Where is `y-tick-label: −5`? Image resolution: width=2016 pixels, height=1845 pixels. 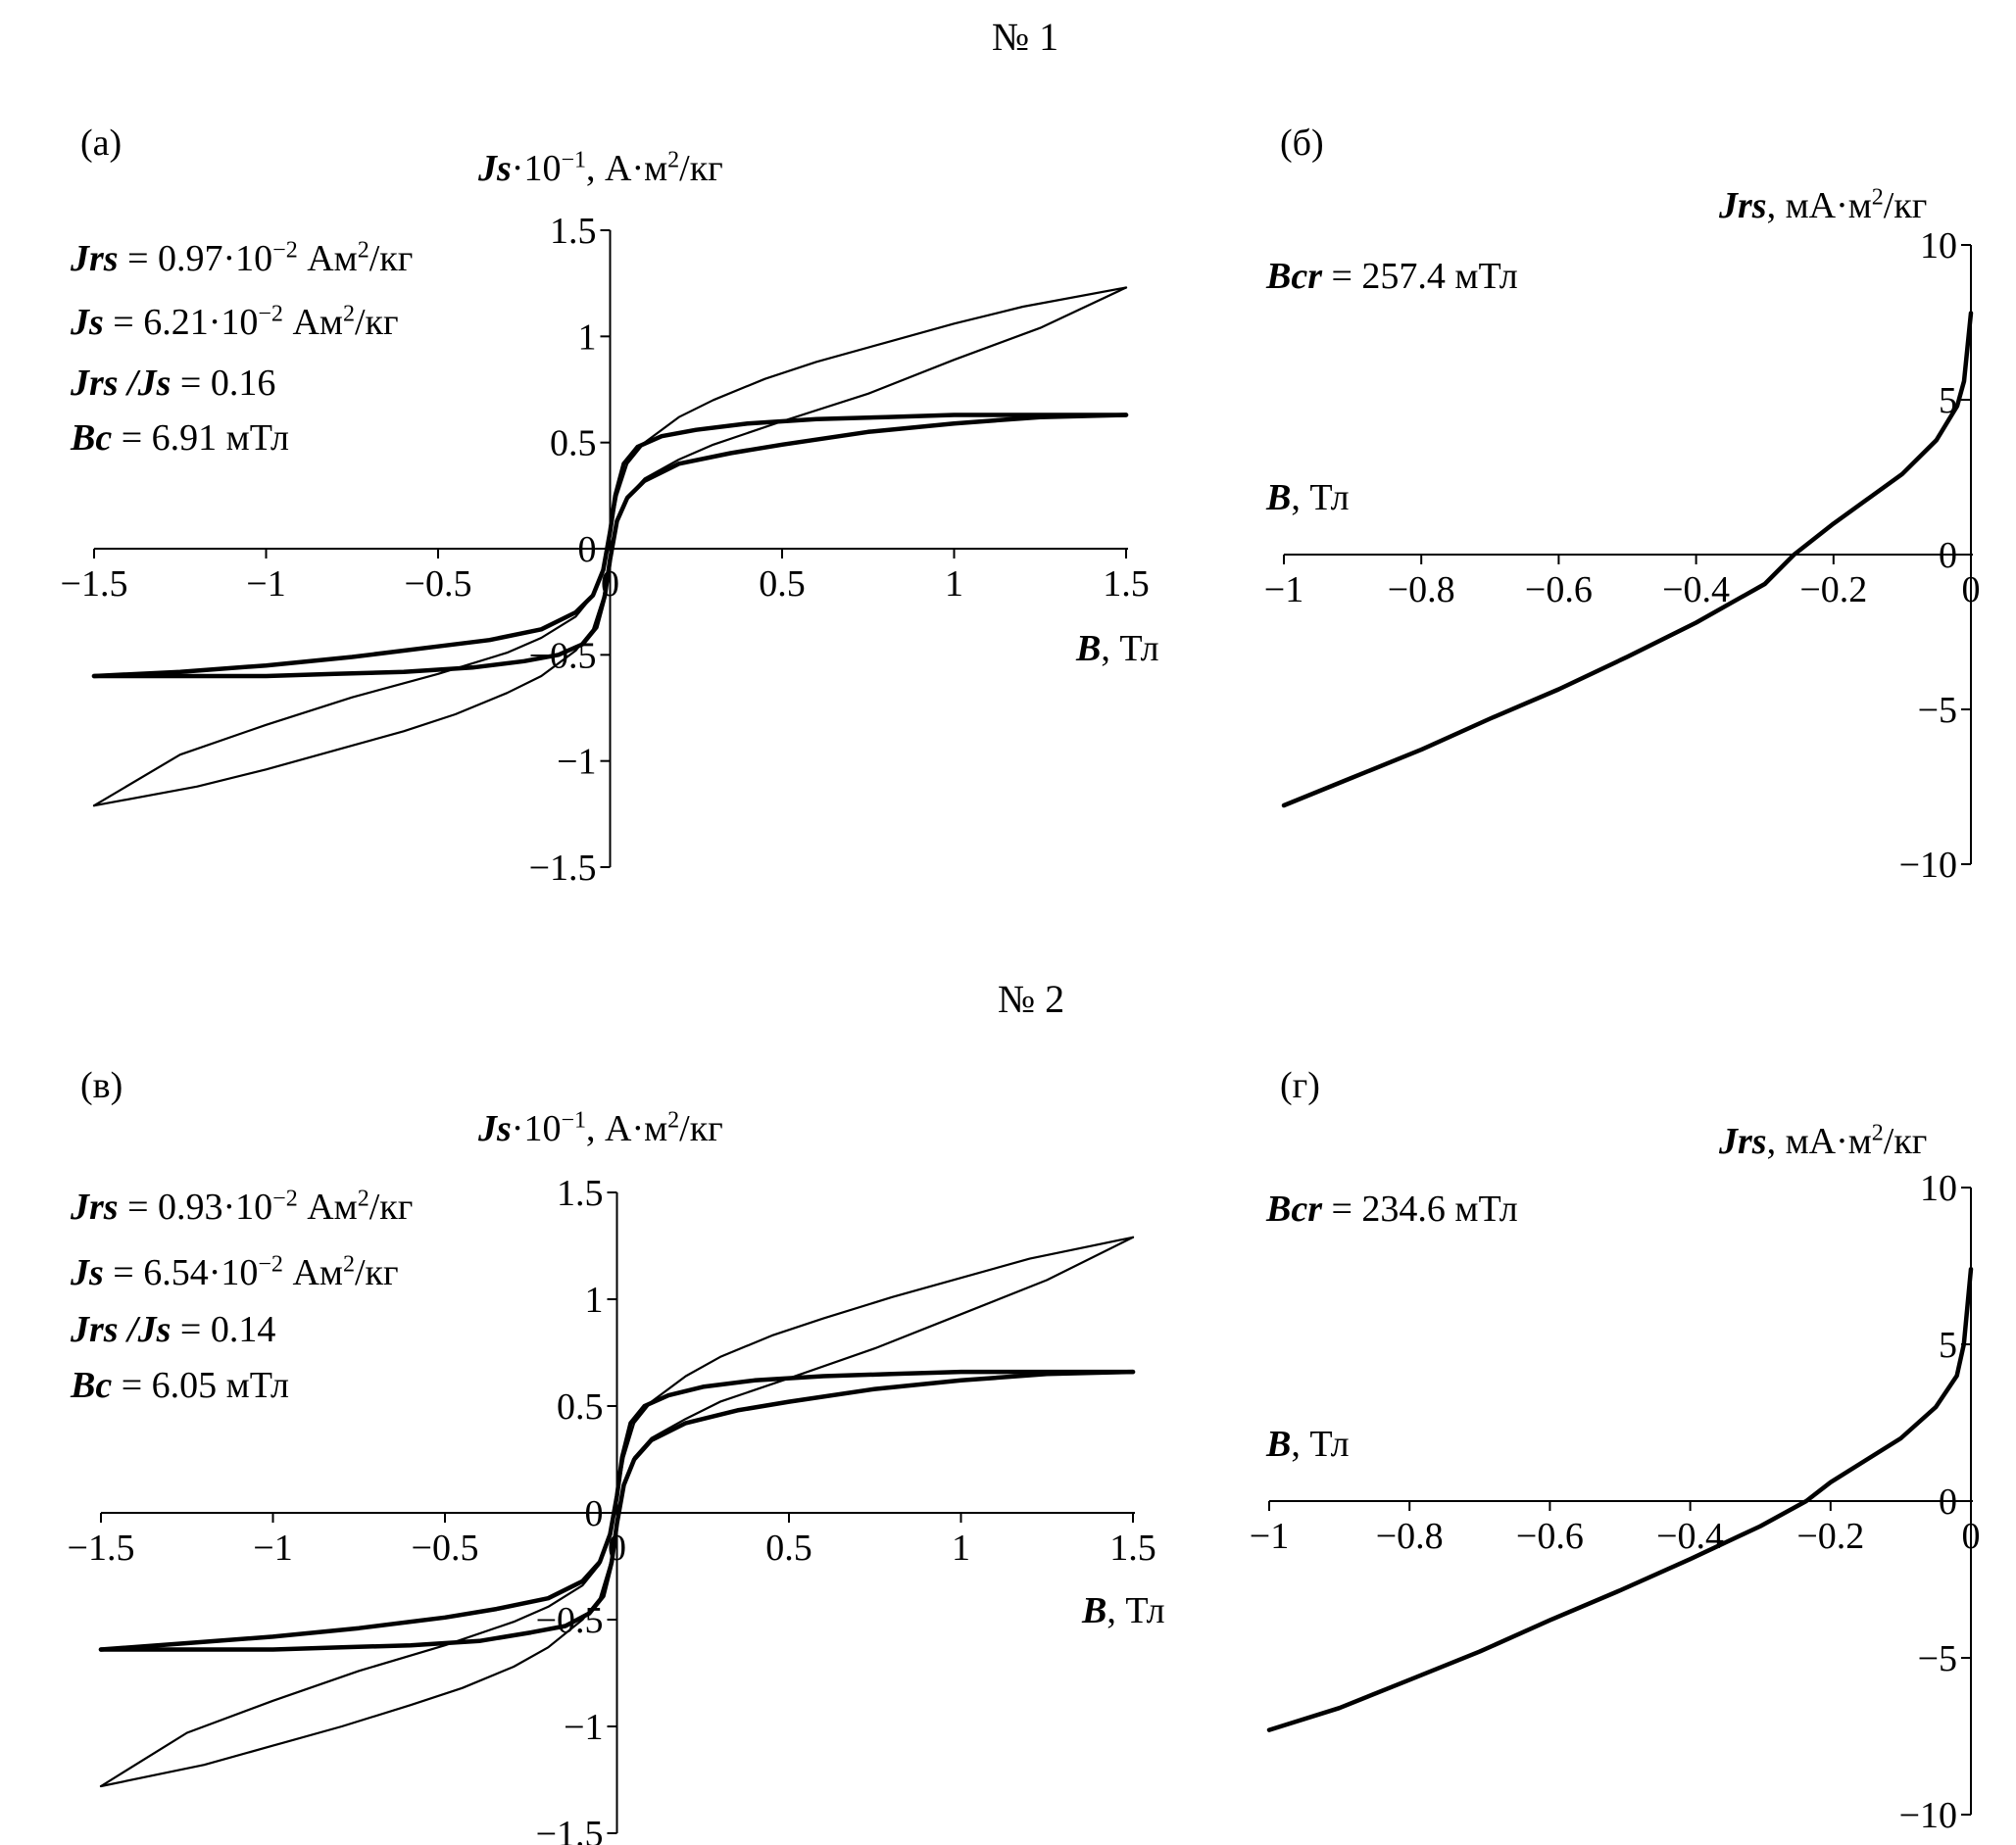
y-tick-label: −5 is located at coordinates (1937, 710).